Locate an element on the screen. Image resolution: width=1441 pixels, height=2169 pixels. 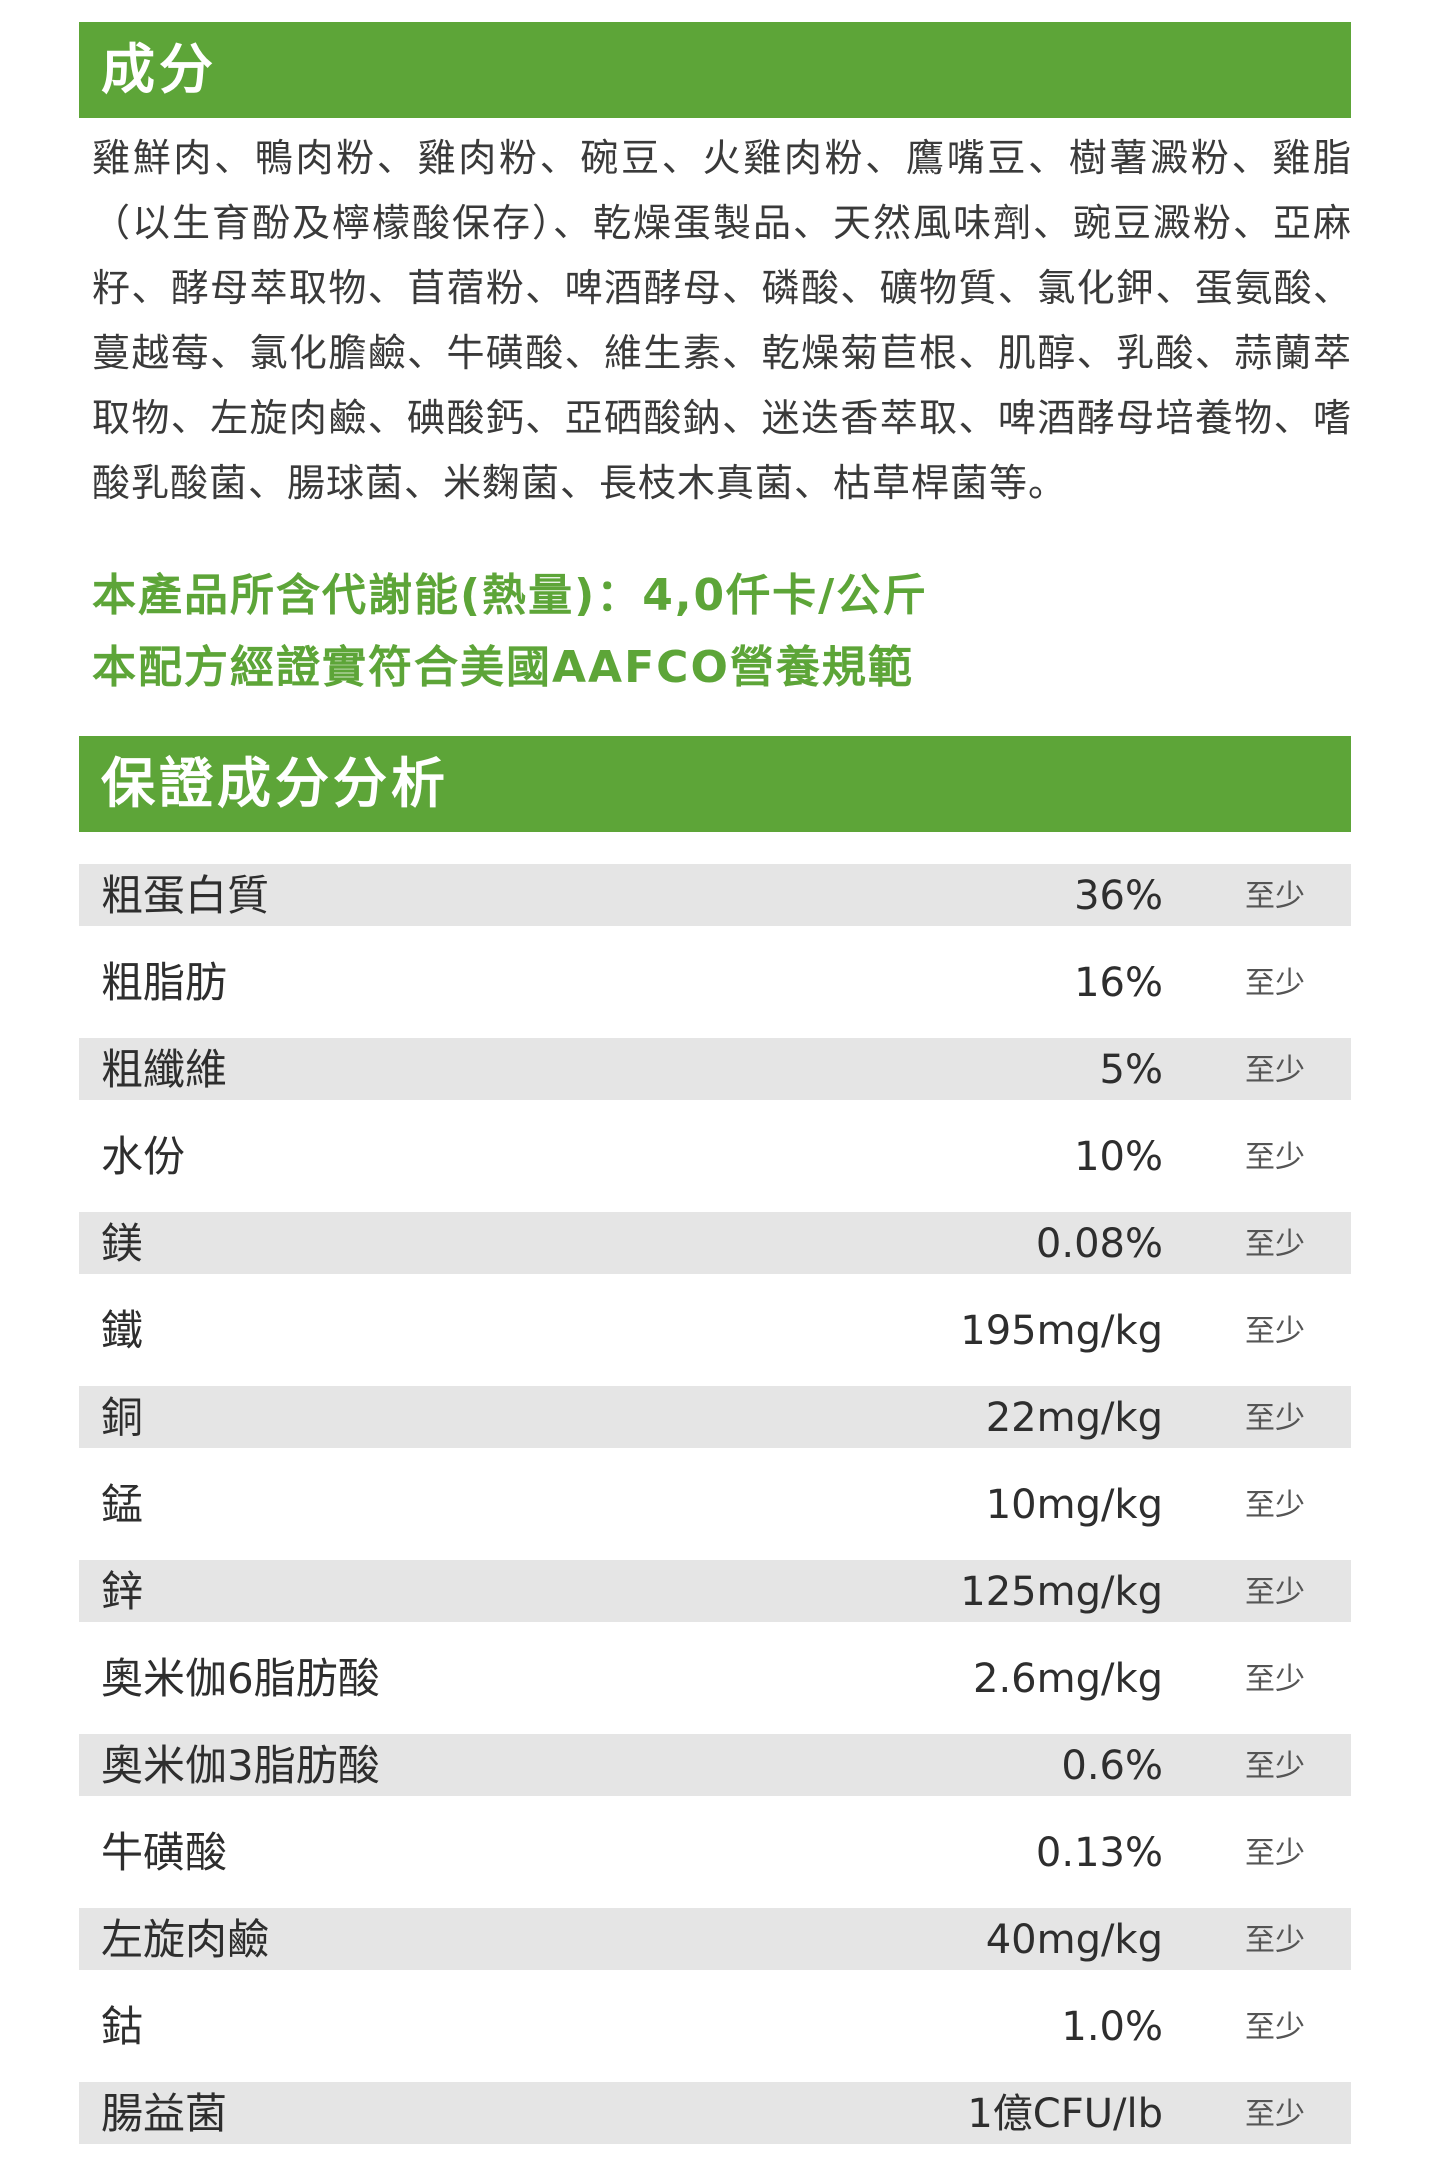
table-row: 鐵 195mg/kg 至少 is located at coordinates (715, 1342).